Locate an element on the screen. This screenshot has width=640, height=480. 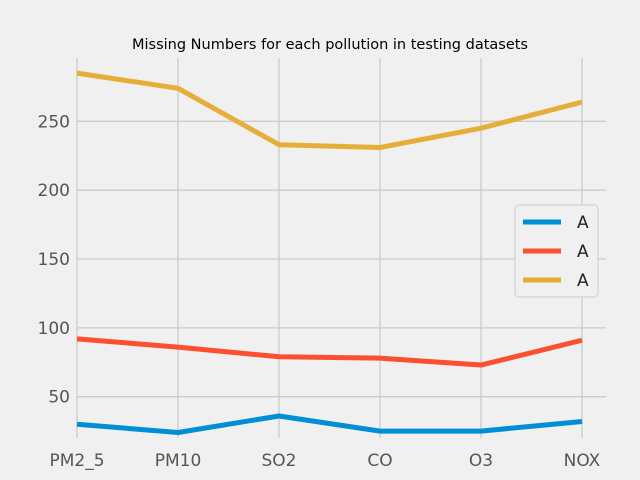
x-tick-label: CO is located at coordinates (379, 461).